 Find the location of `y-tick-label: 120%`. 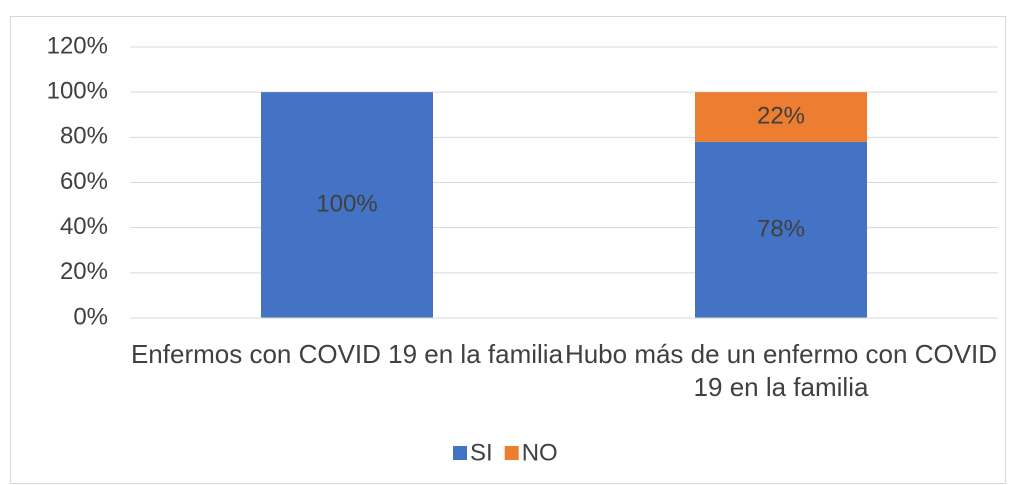

y-tick-label: 120% is located at coordinates (77, 45).